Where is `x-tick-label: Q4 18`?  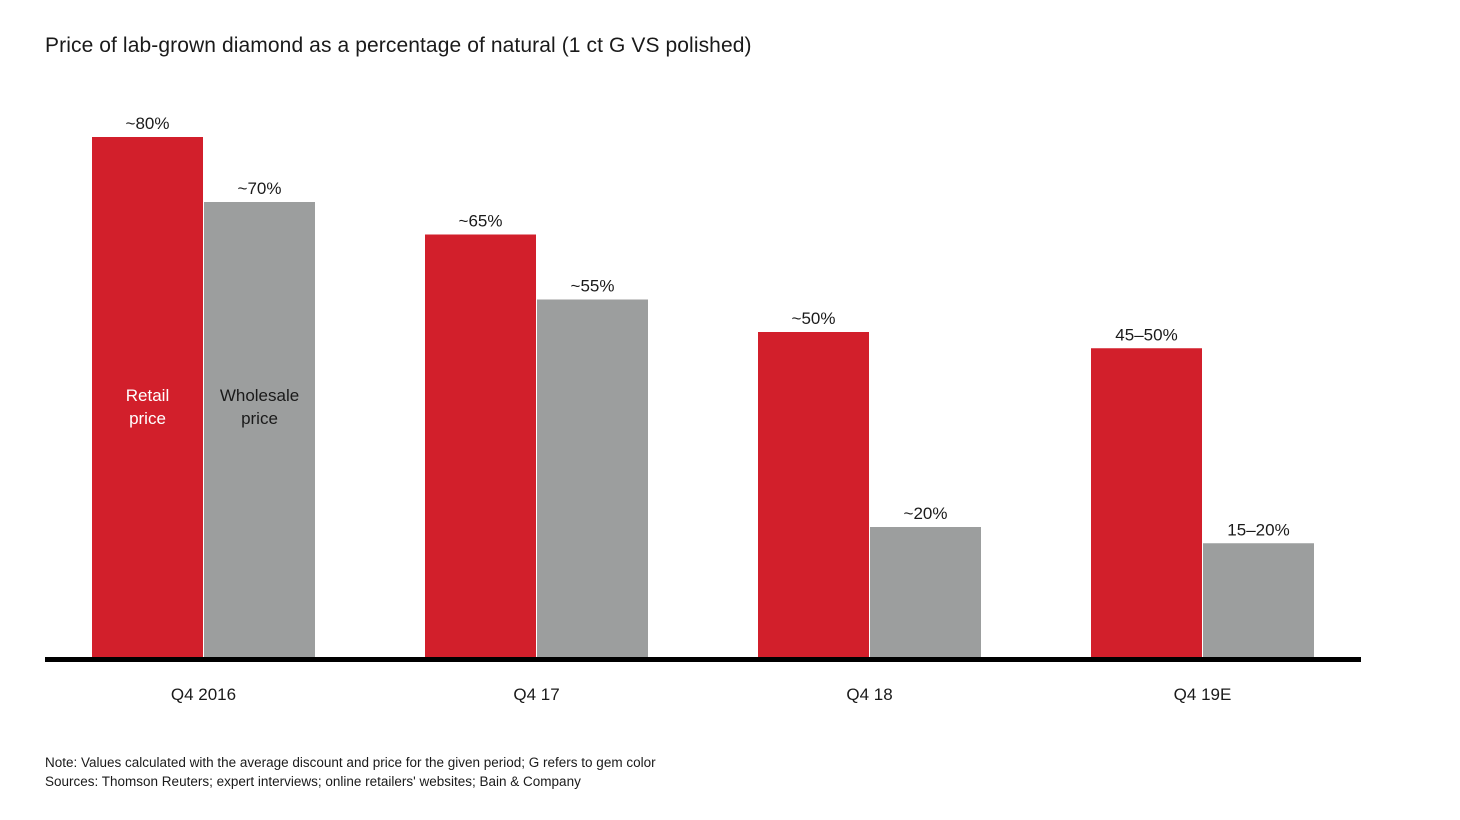 x-tick-label: Q4 18 is located at coordinates (869, 694).